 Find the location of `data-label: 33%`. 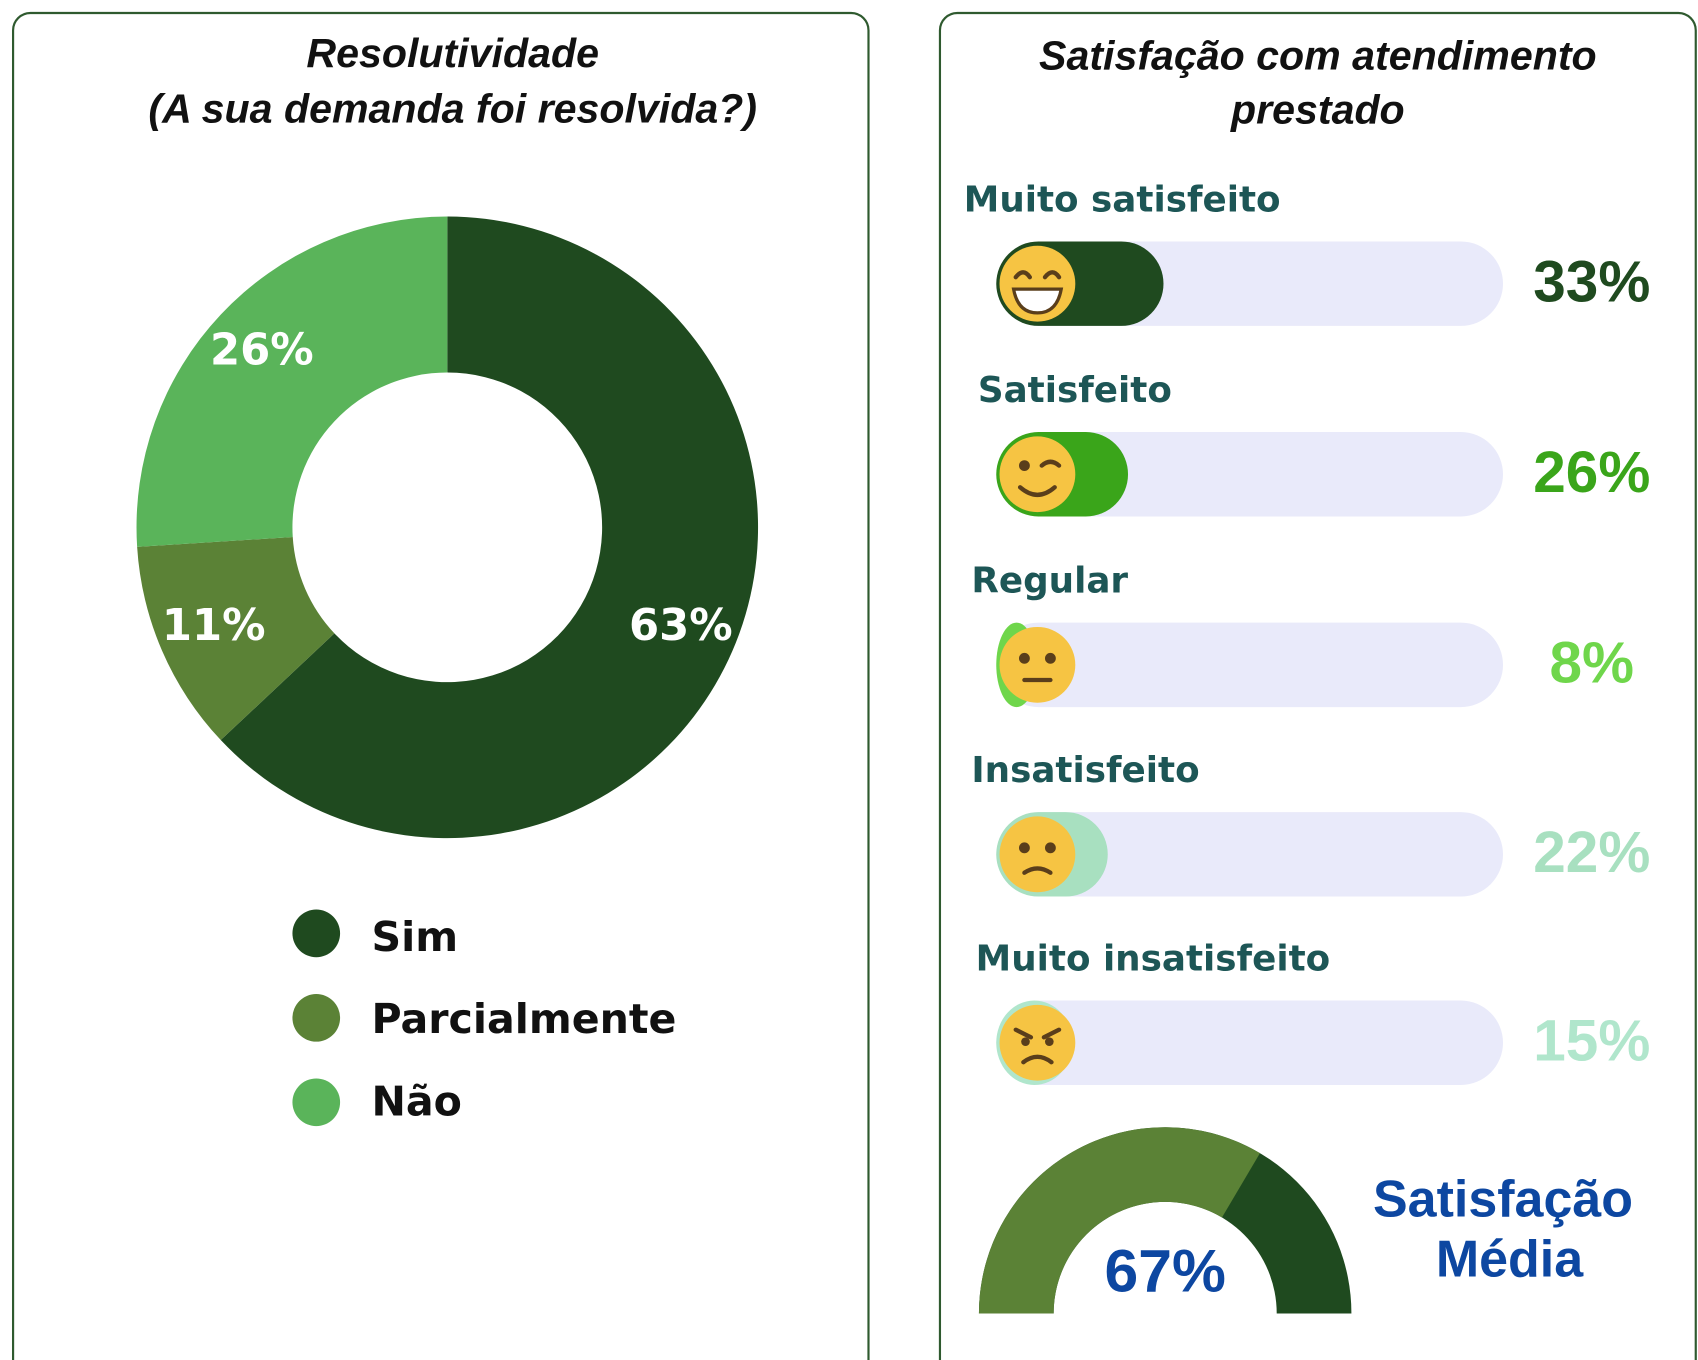

data-label: 33% is located at coordinates (1591, 281).